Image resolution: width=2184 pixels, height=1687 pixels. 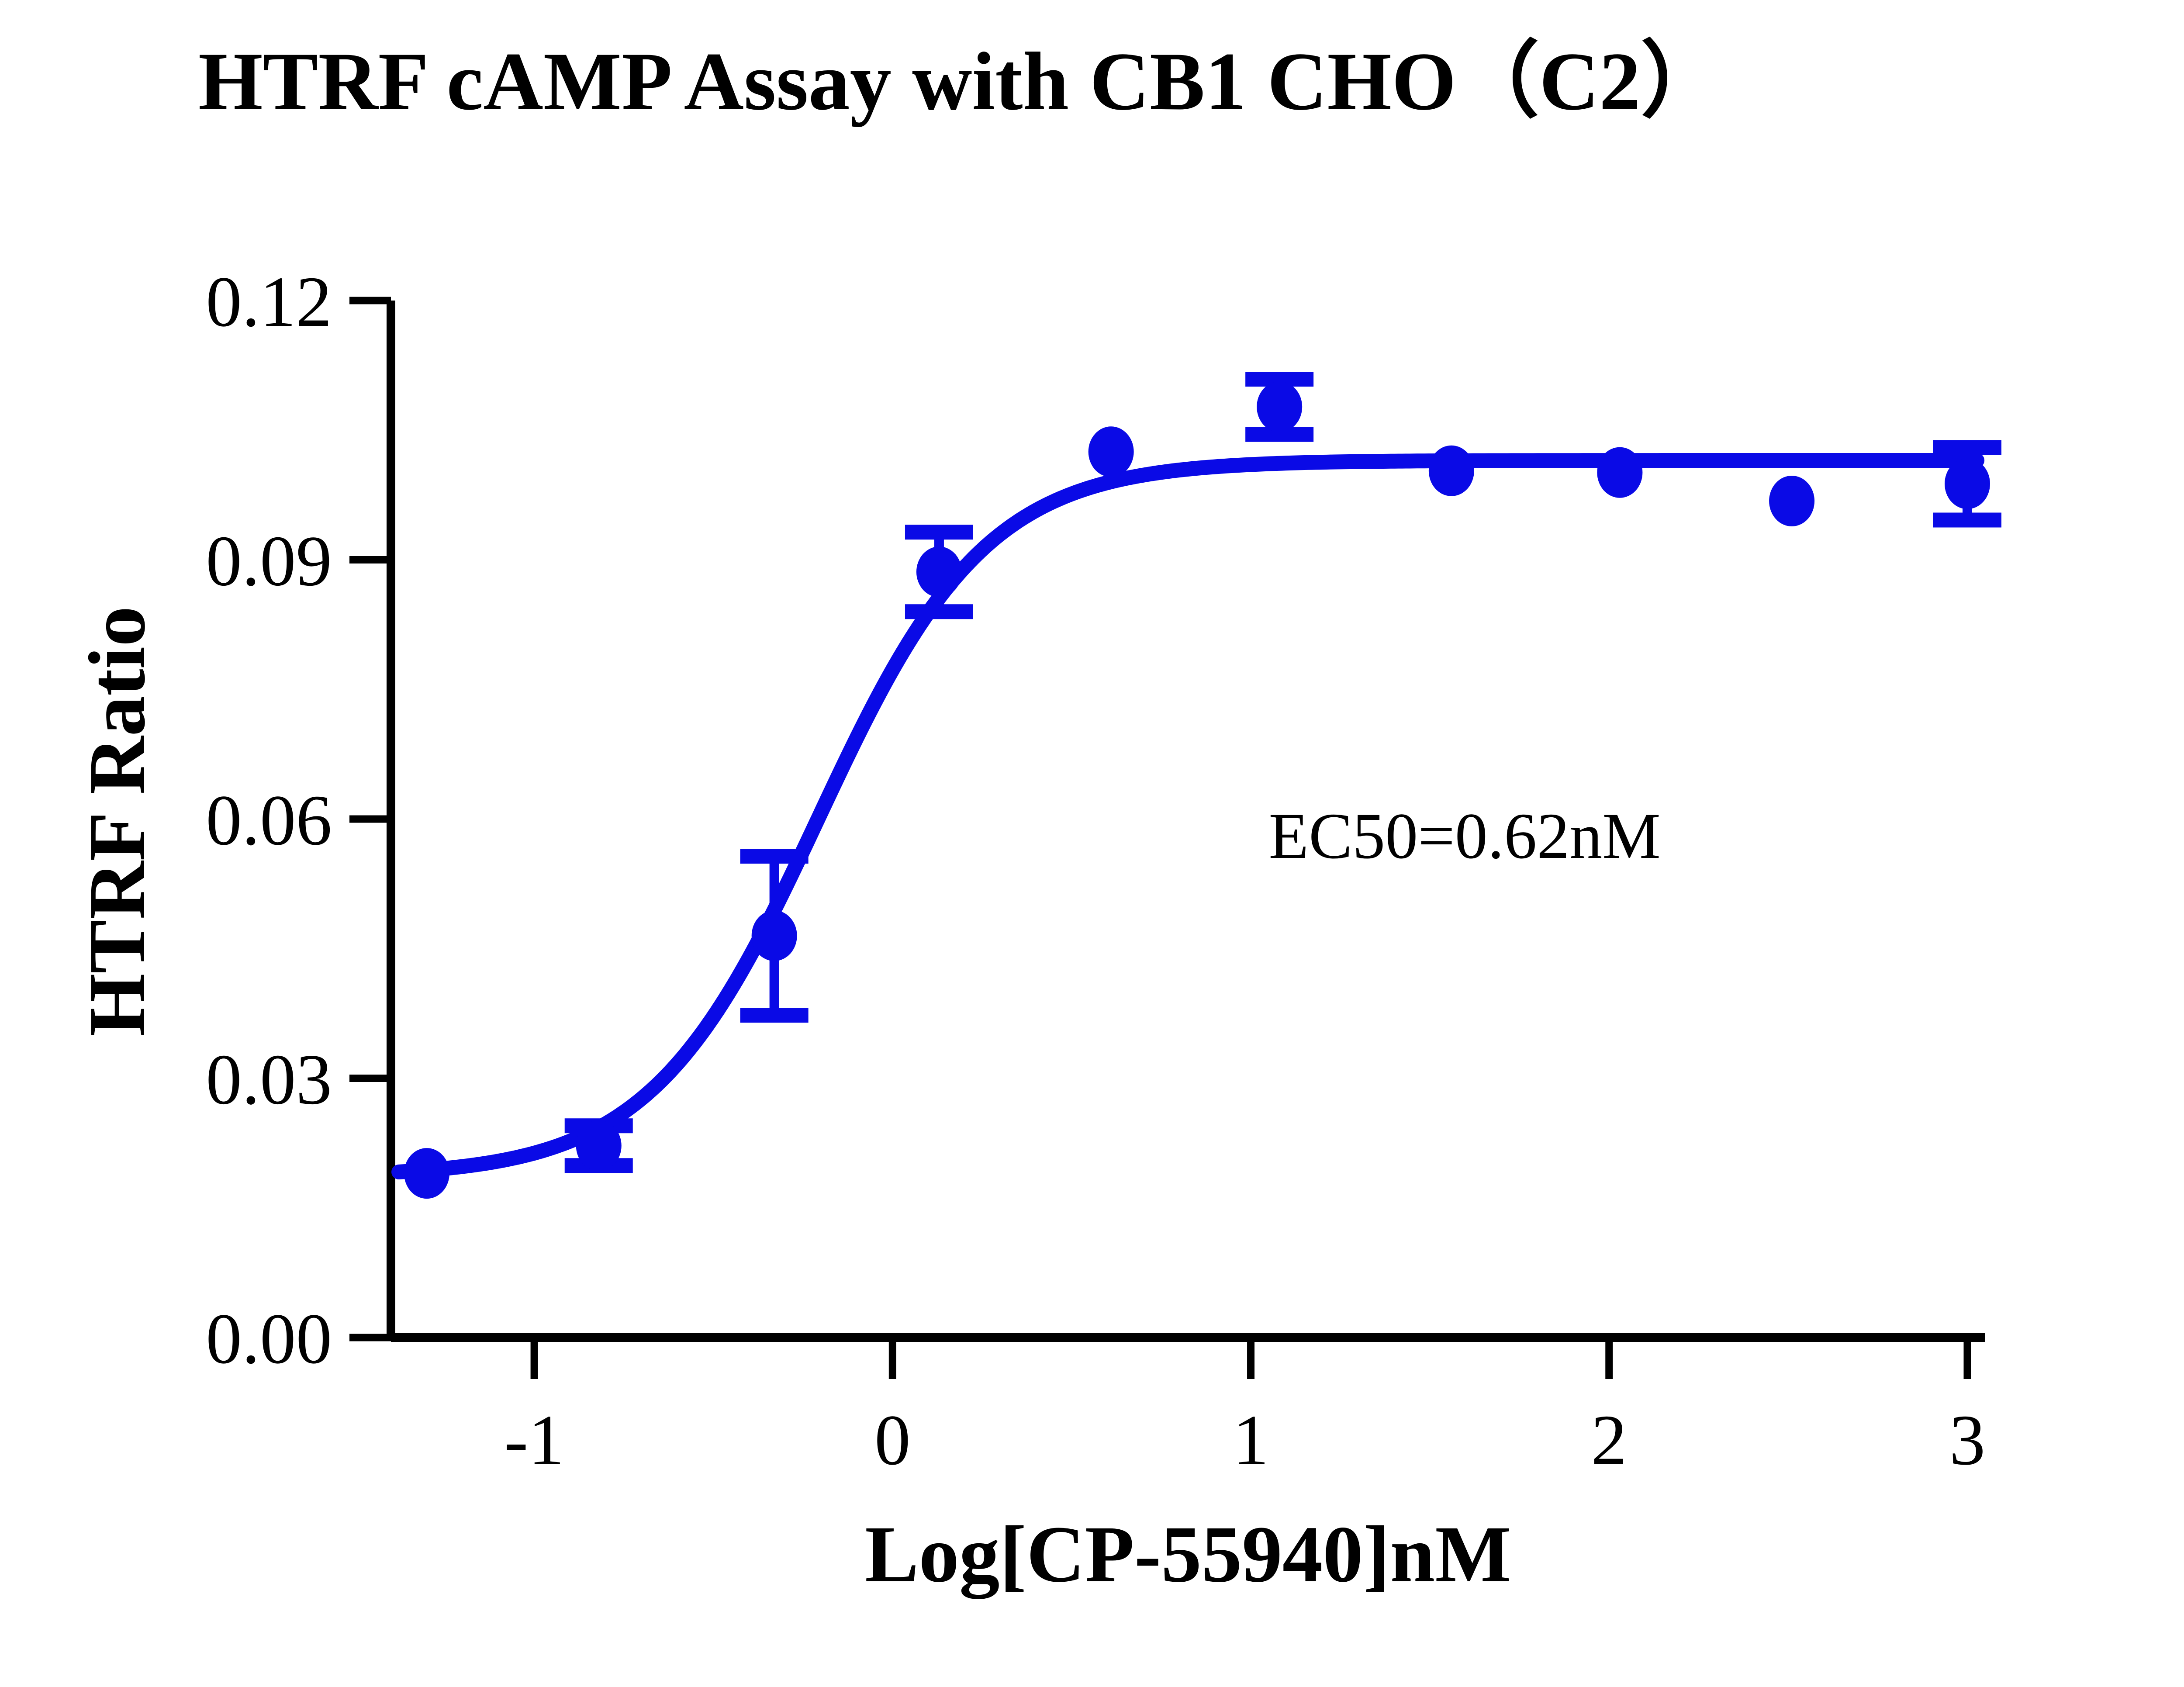 I want to click on ec50-annotation: EC50=0.62nM, so click(x=1465, y=836).